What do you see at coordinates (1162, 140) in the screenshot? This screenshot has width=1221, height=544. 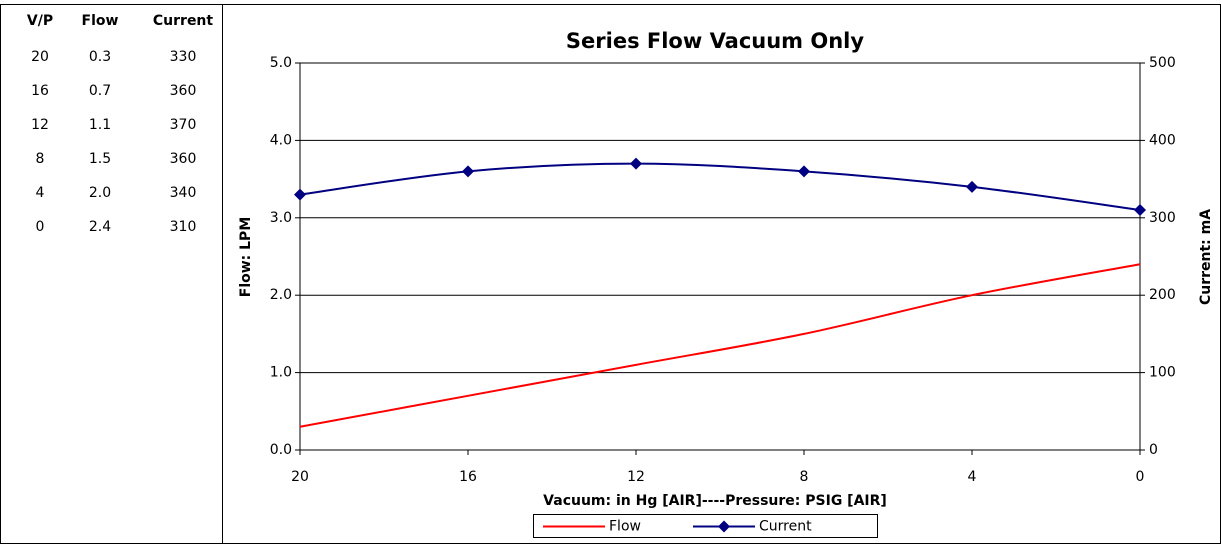 I see `y2-tick-label: 400` at bounding box center [1162, 140].